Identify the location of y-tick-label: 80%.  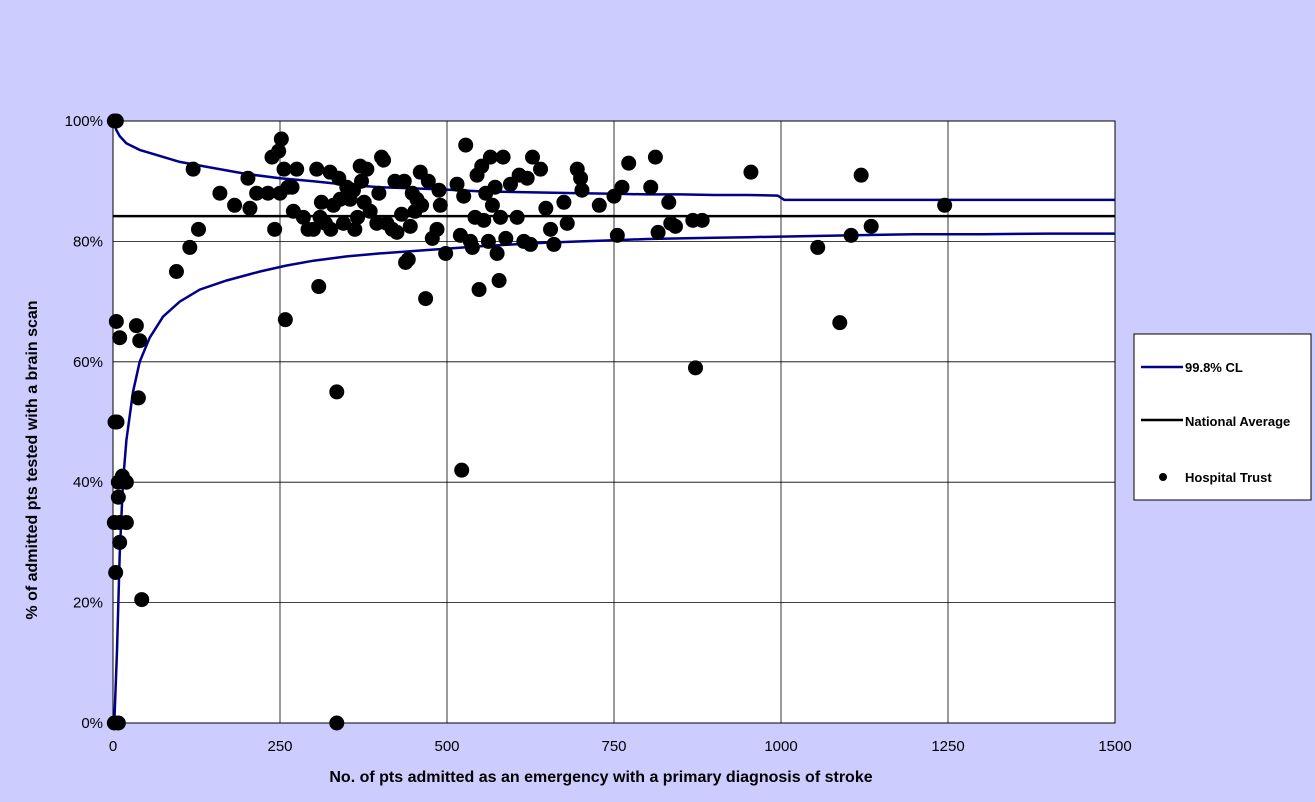
(88, 241).